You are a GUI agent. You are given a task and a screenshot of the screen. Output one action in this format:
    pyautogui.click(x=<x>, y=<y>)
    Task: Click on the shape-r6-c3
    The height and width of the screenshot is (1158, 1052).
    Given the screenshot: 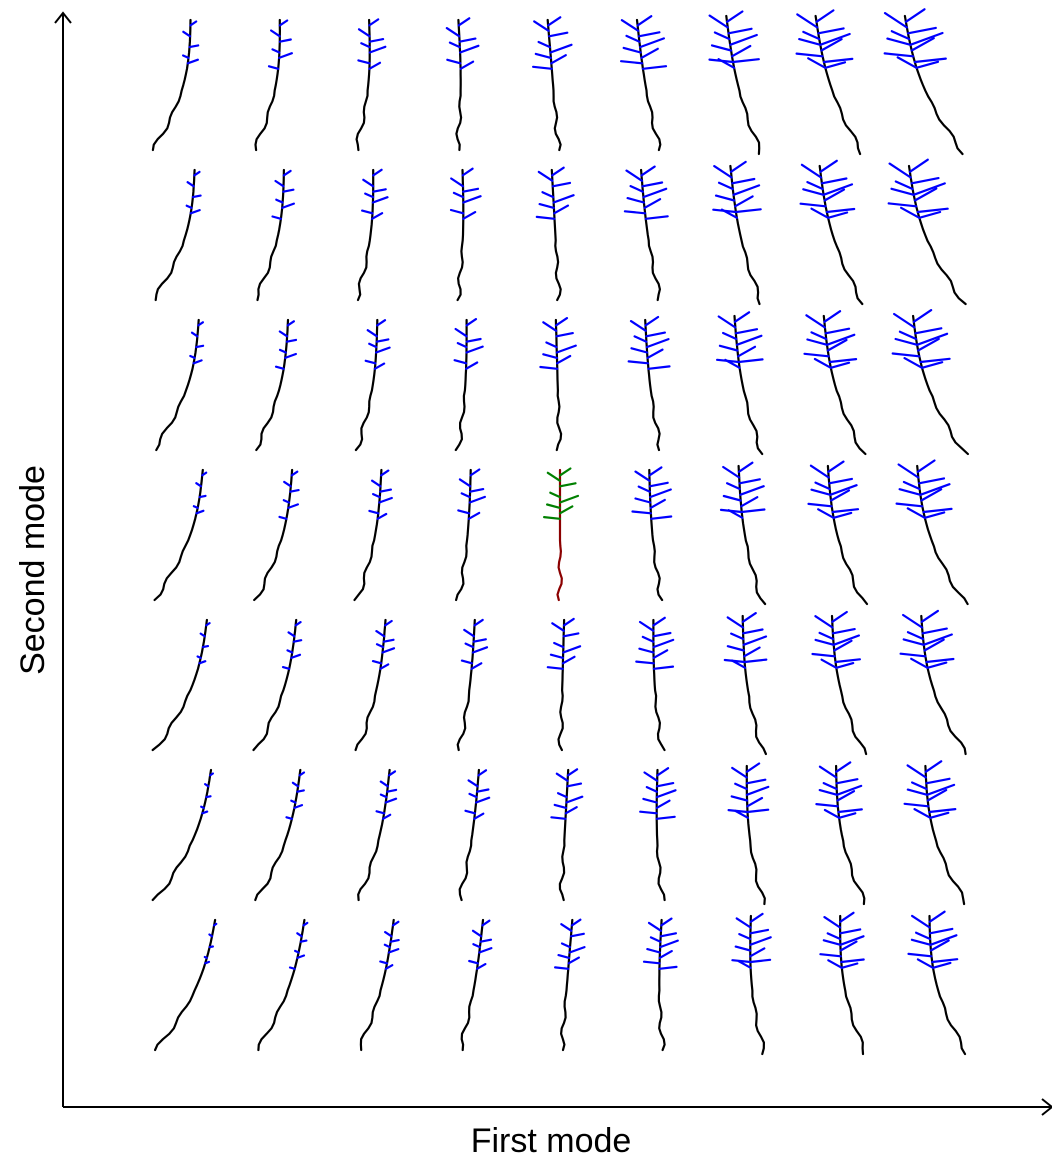 What is the action you would take?
    pyautogui.click(x=377, y=835)
    